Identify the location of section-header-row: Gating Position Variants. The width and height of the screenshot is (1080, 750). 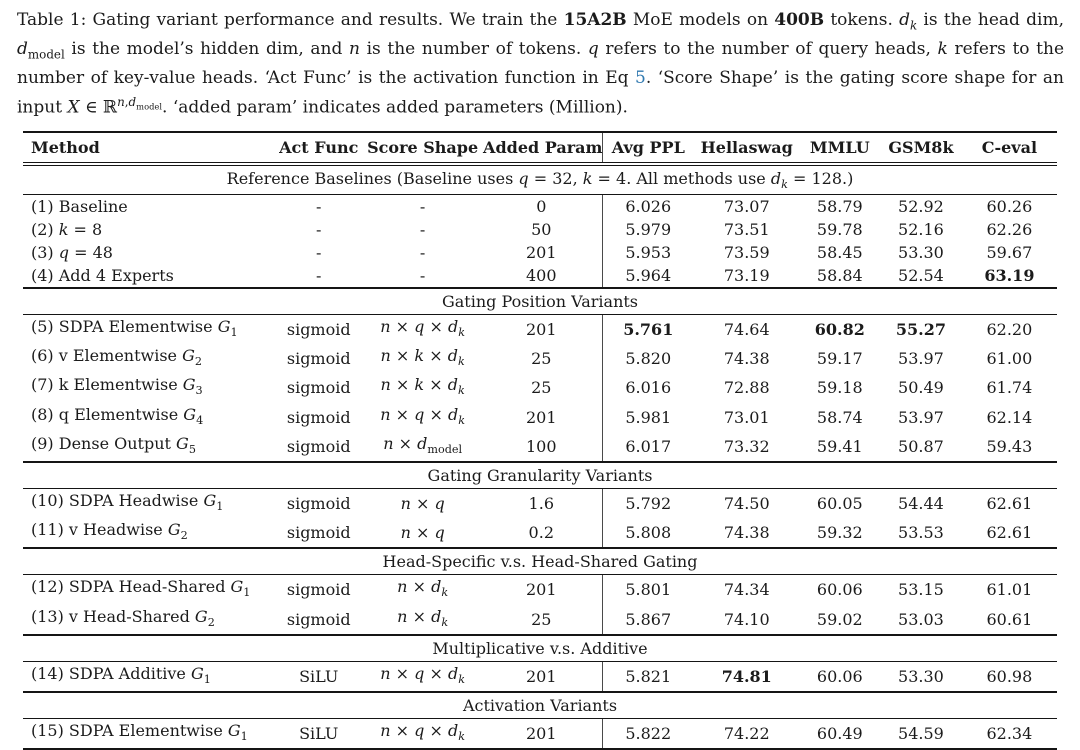
(540, 301).